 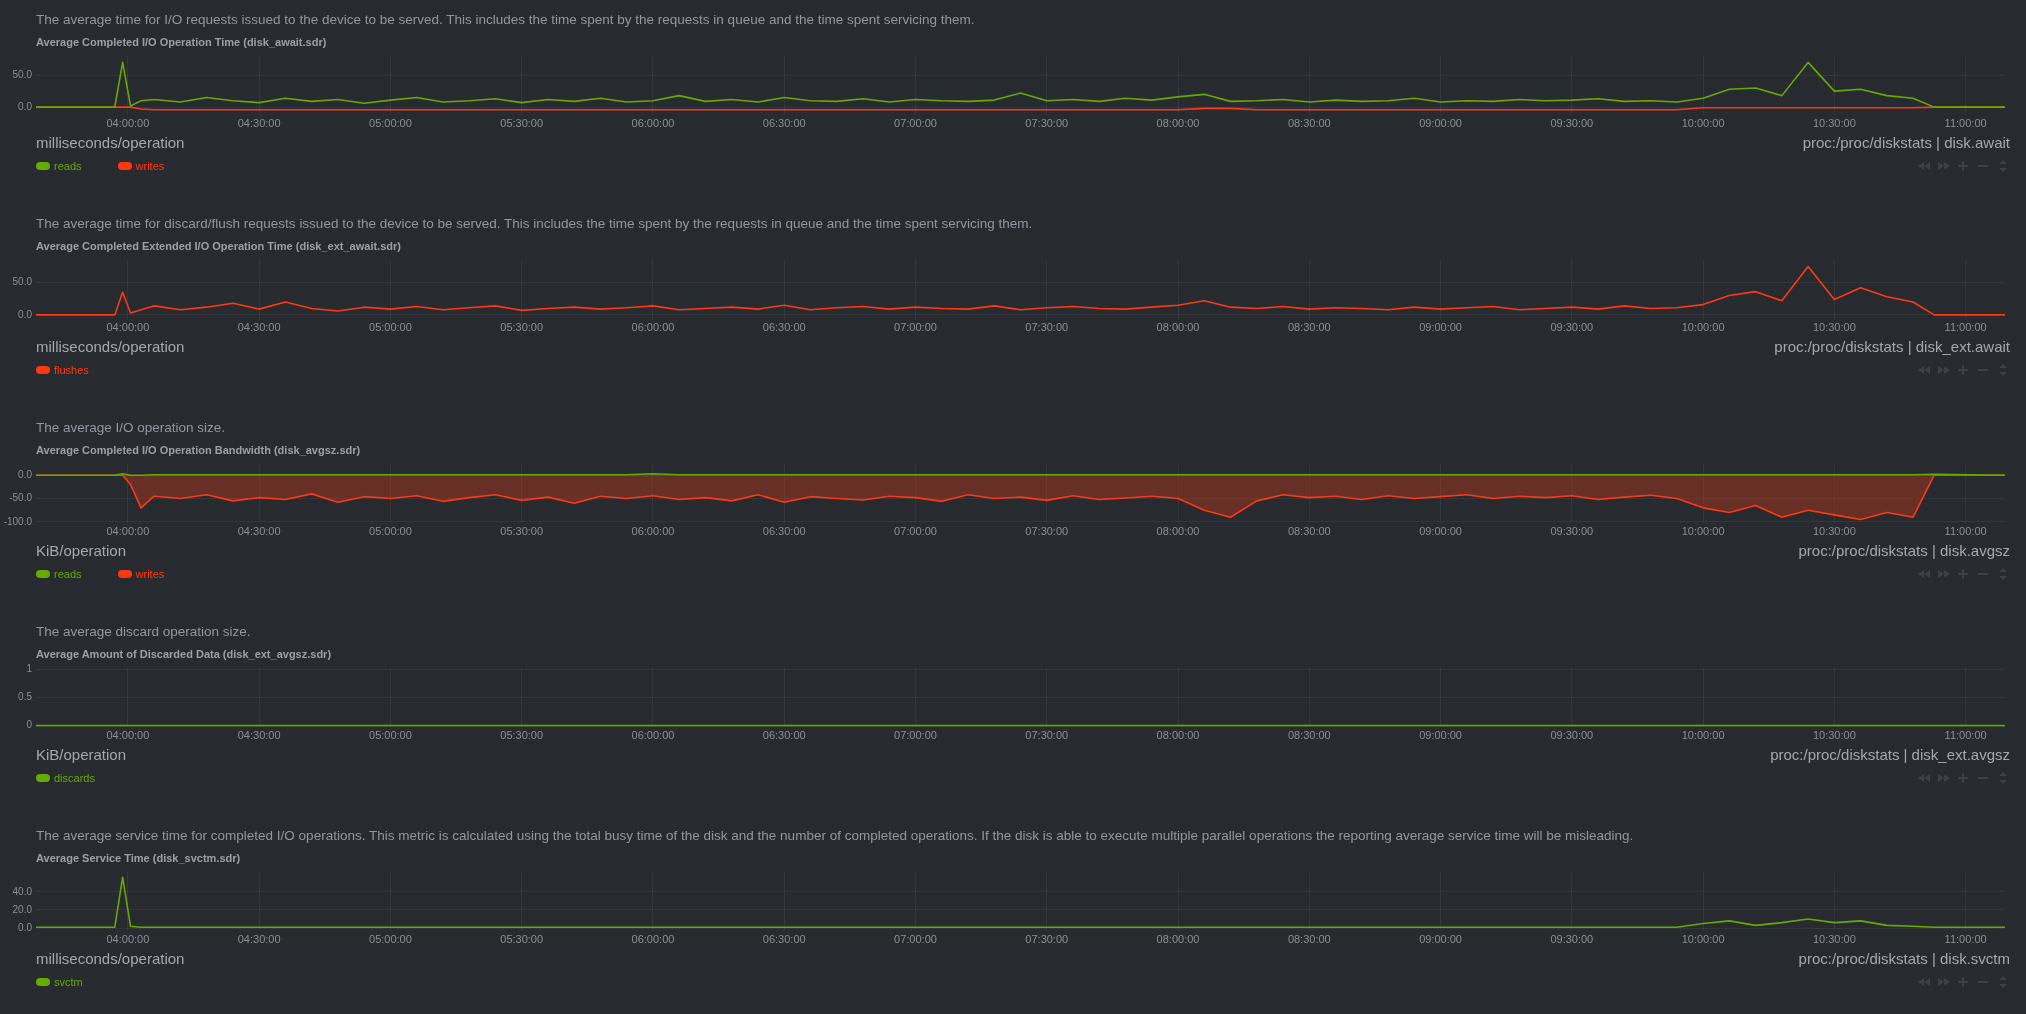 What do you see at coordinates (505, 19) in the screenshot?
I see `chart-subtitle: The average time for I/O requests issued to the device to be served. This includes the time spent by the requests in queue and the time spent servicing them.` at bounding box center [505, 19].